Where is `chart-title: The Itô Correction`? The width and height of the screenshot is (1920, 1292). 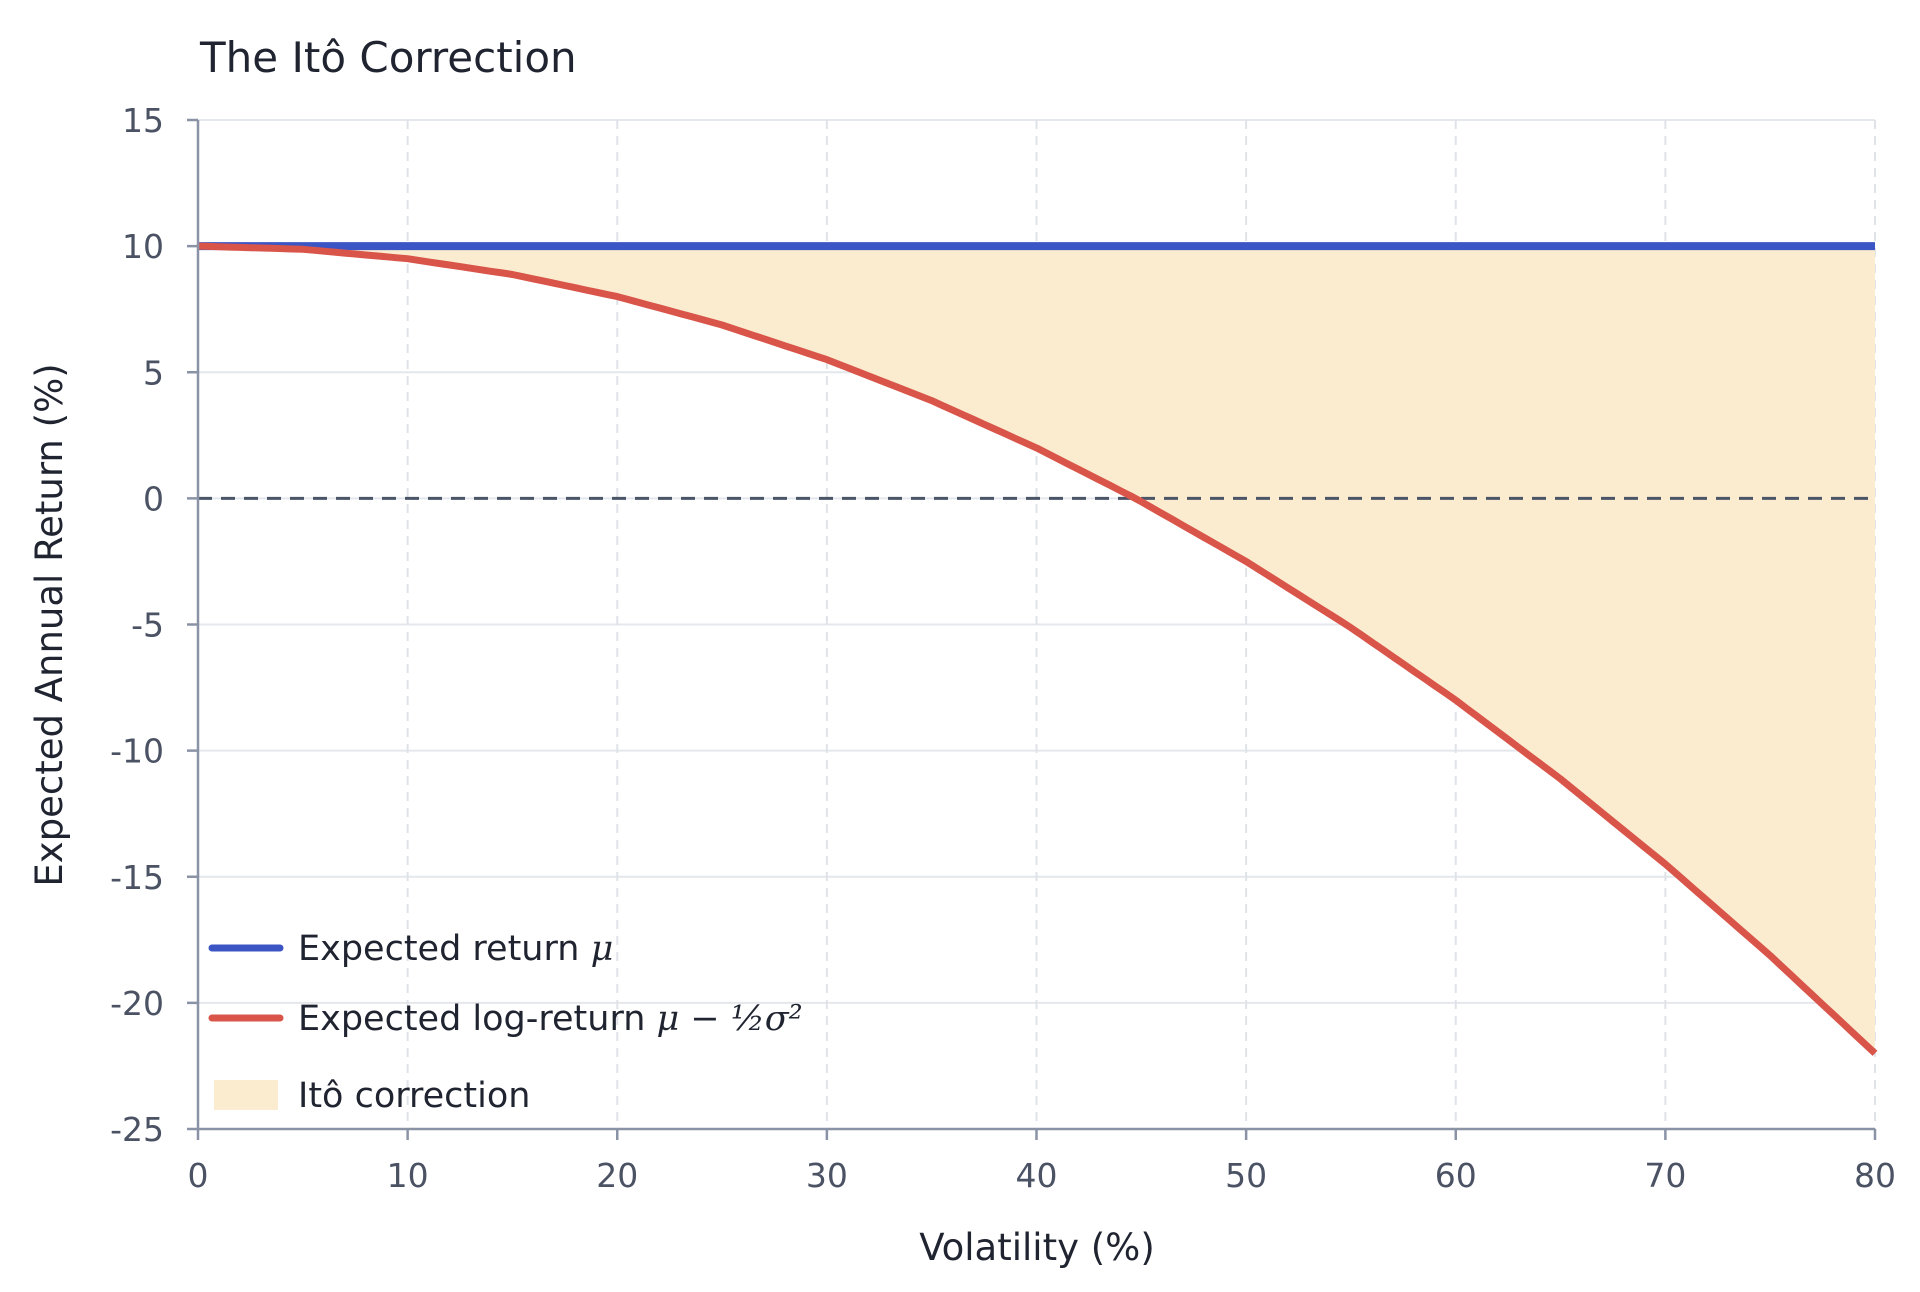 chart-title: The Itô Correction is located at coordinates (388, 57).